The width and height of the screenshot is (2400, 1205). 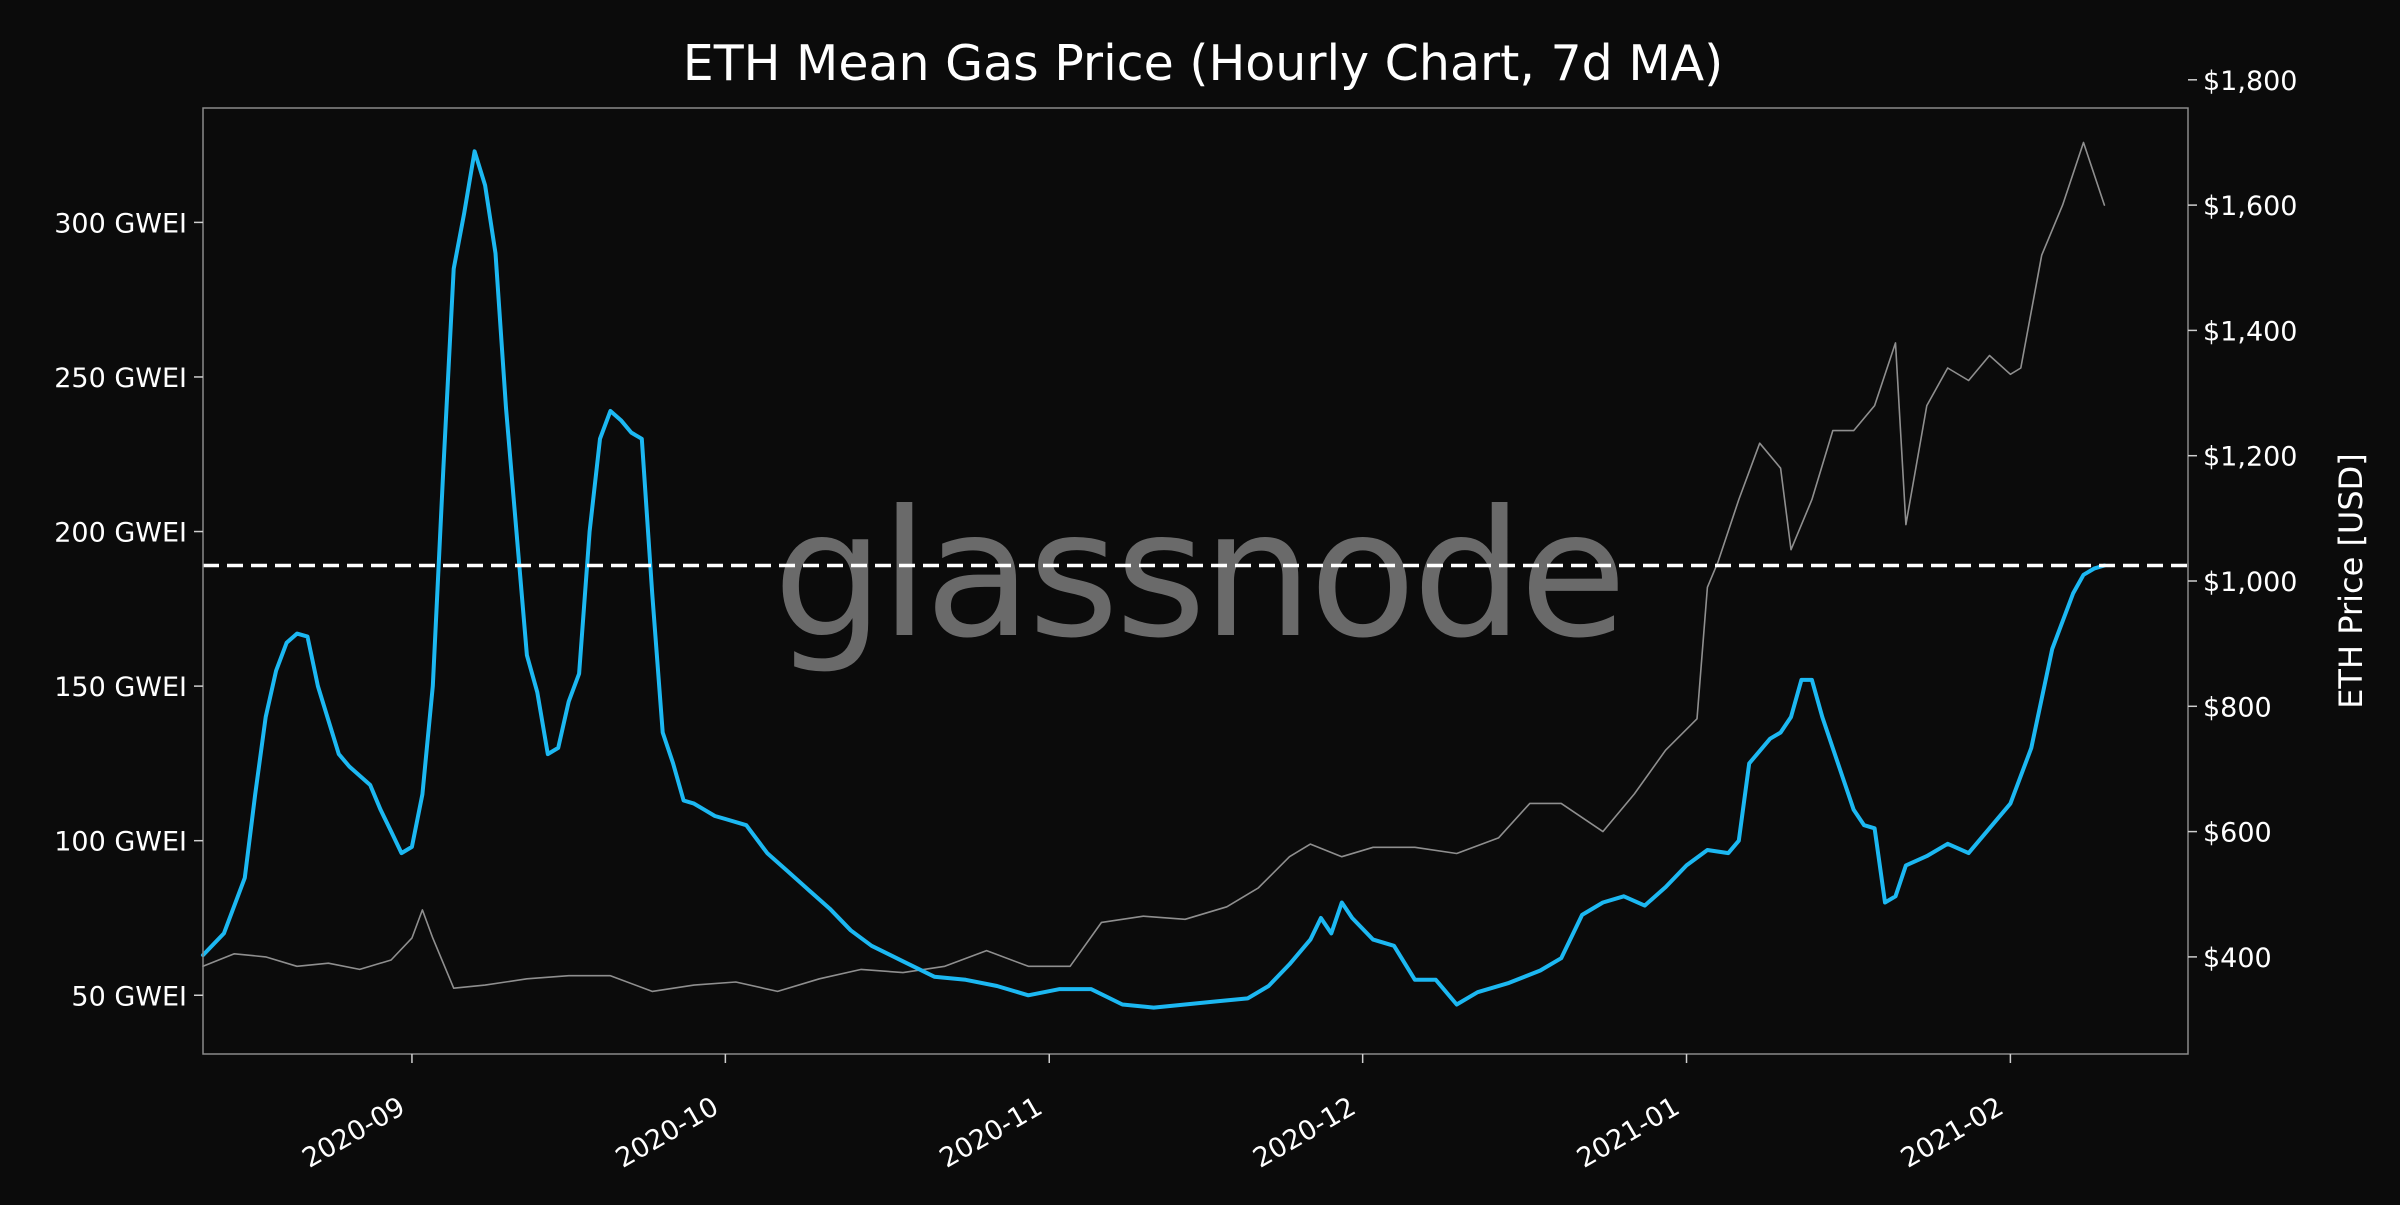 What do you see at coordinates (1628, 1132) in the screenshot?
I see `x-tick-label: 2021-01` at bounding box center [1628, 1132].